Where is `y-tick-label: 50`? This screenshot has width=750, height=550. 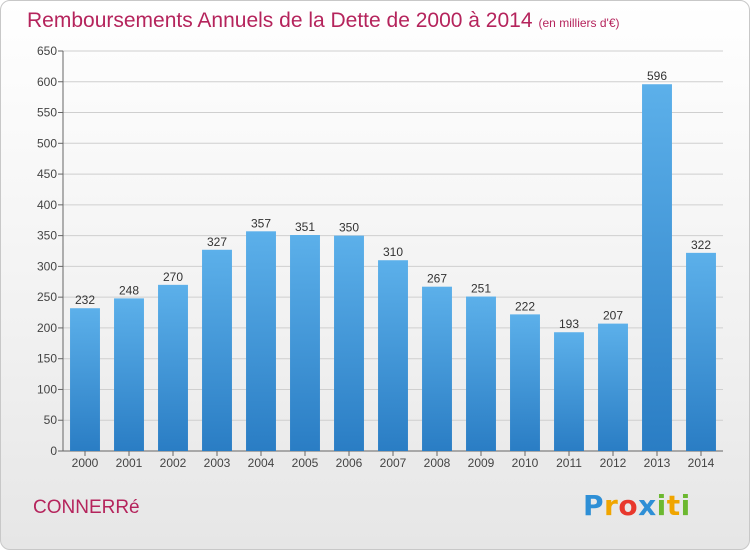 y-tick-label: 50 is located at coordinates (51, 420).